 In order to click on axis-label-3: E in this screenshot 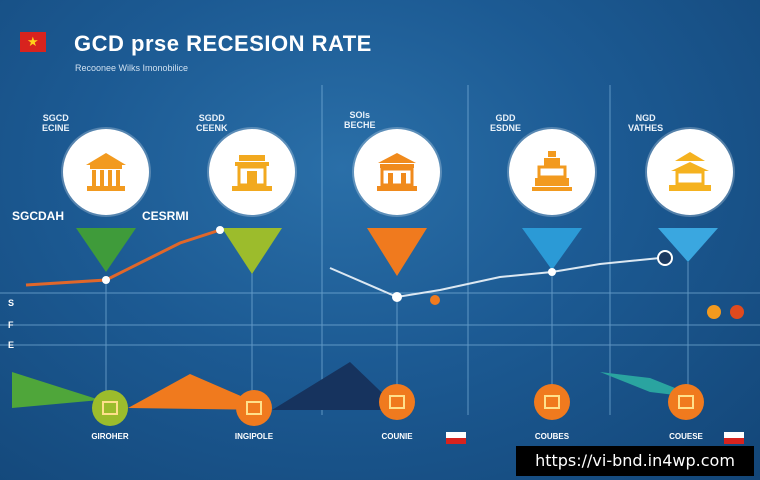, I will do `click(11, 345)`.